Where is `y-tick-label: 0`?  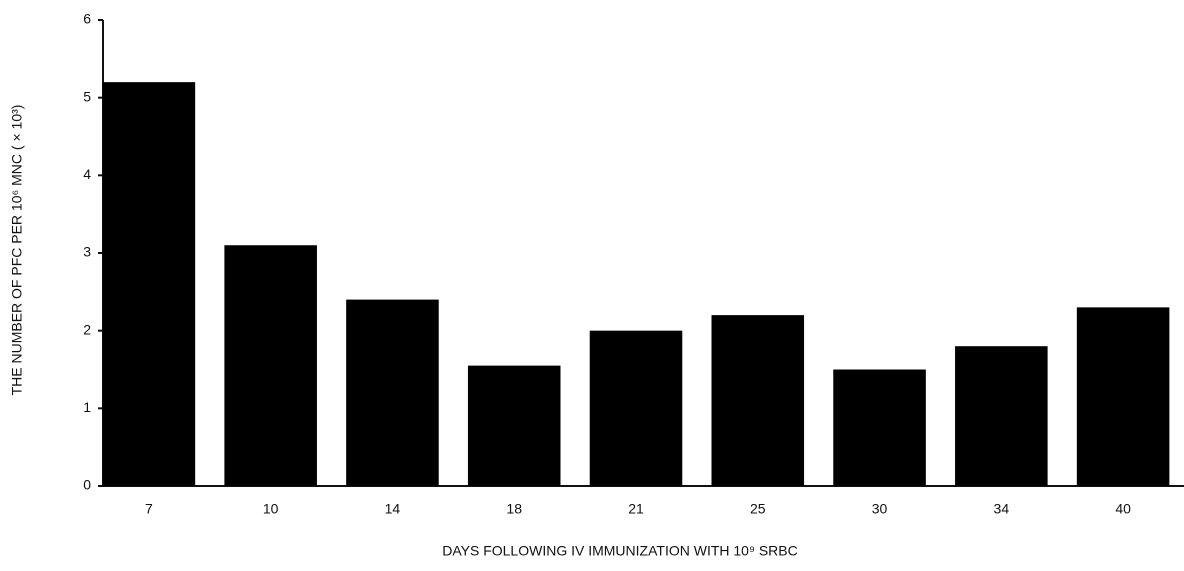 y-tick-label: 0 is located at coordinates (87, 485).